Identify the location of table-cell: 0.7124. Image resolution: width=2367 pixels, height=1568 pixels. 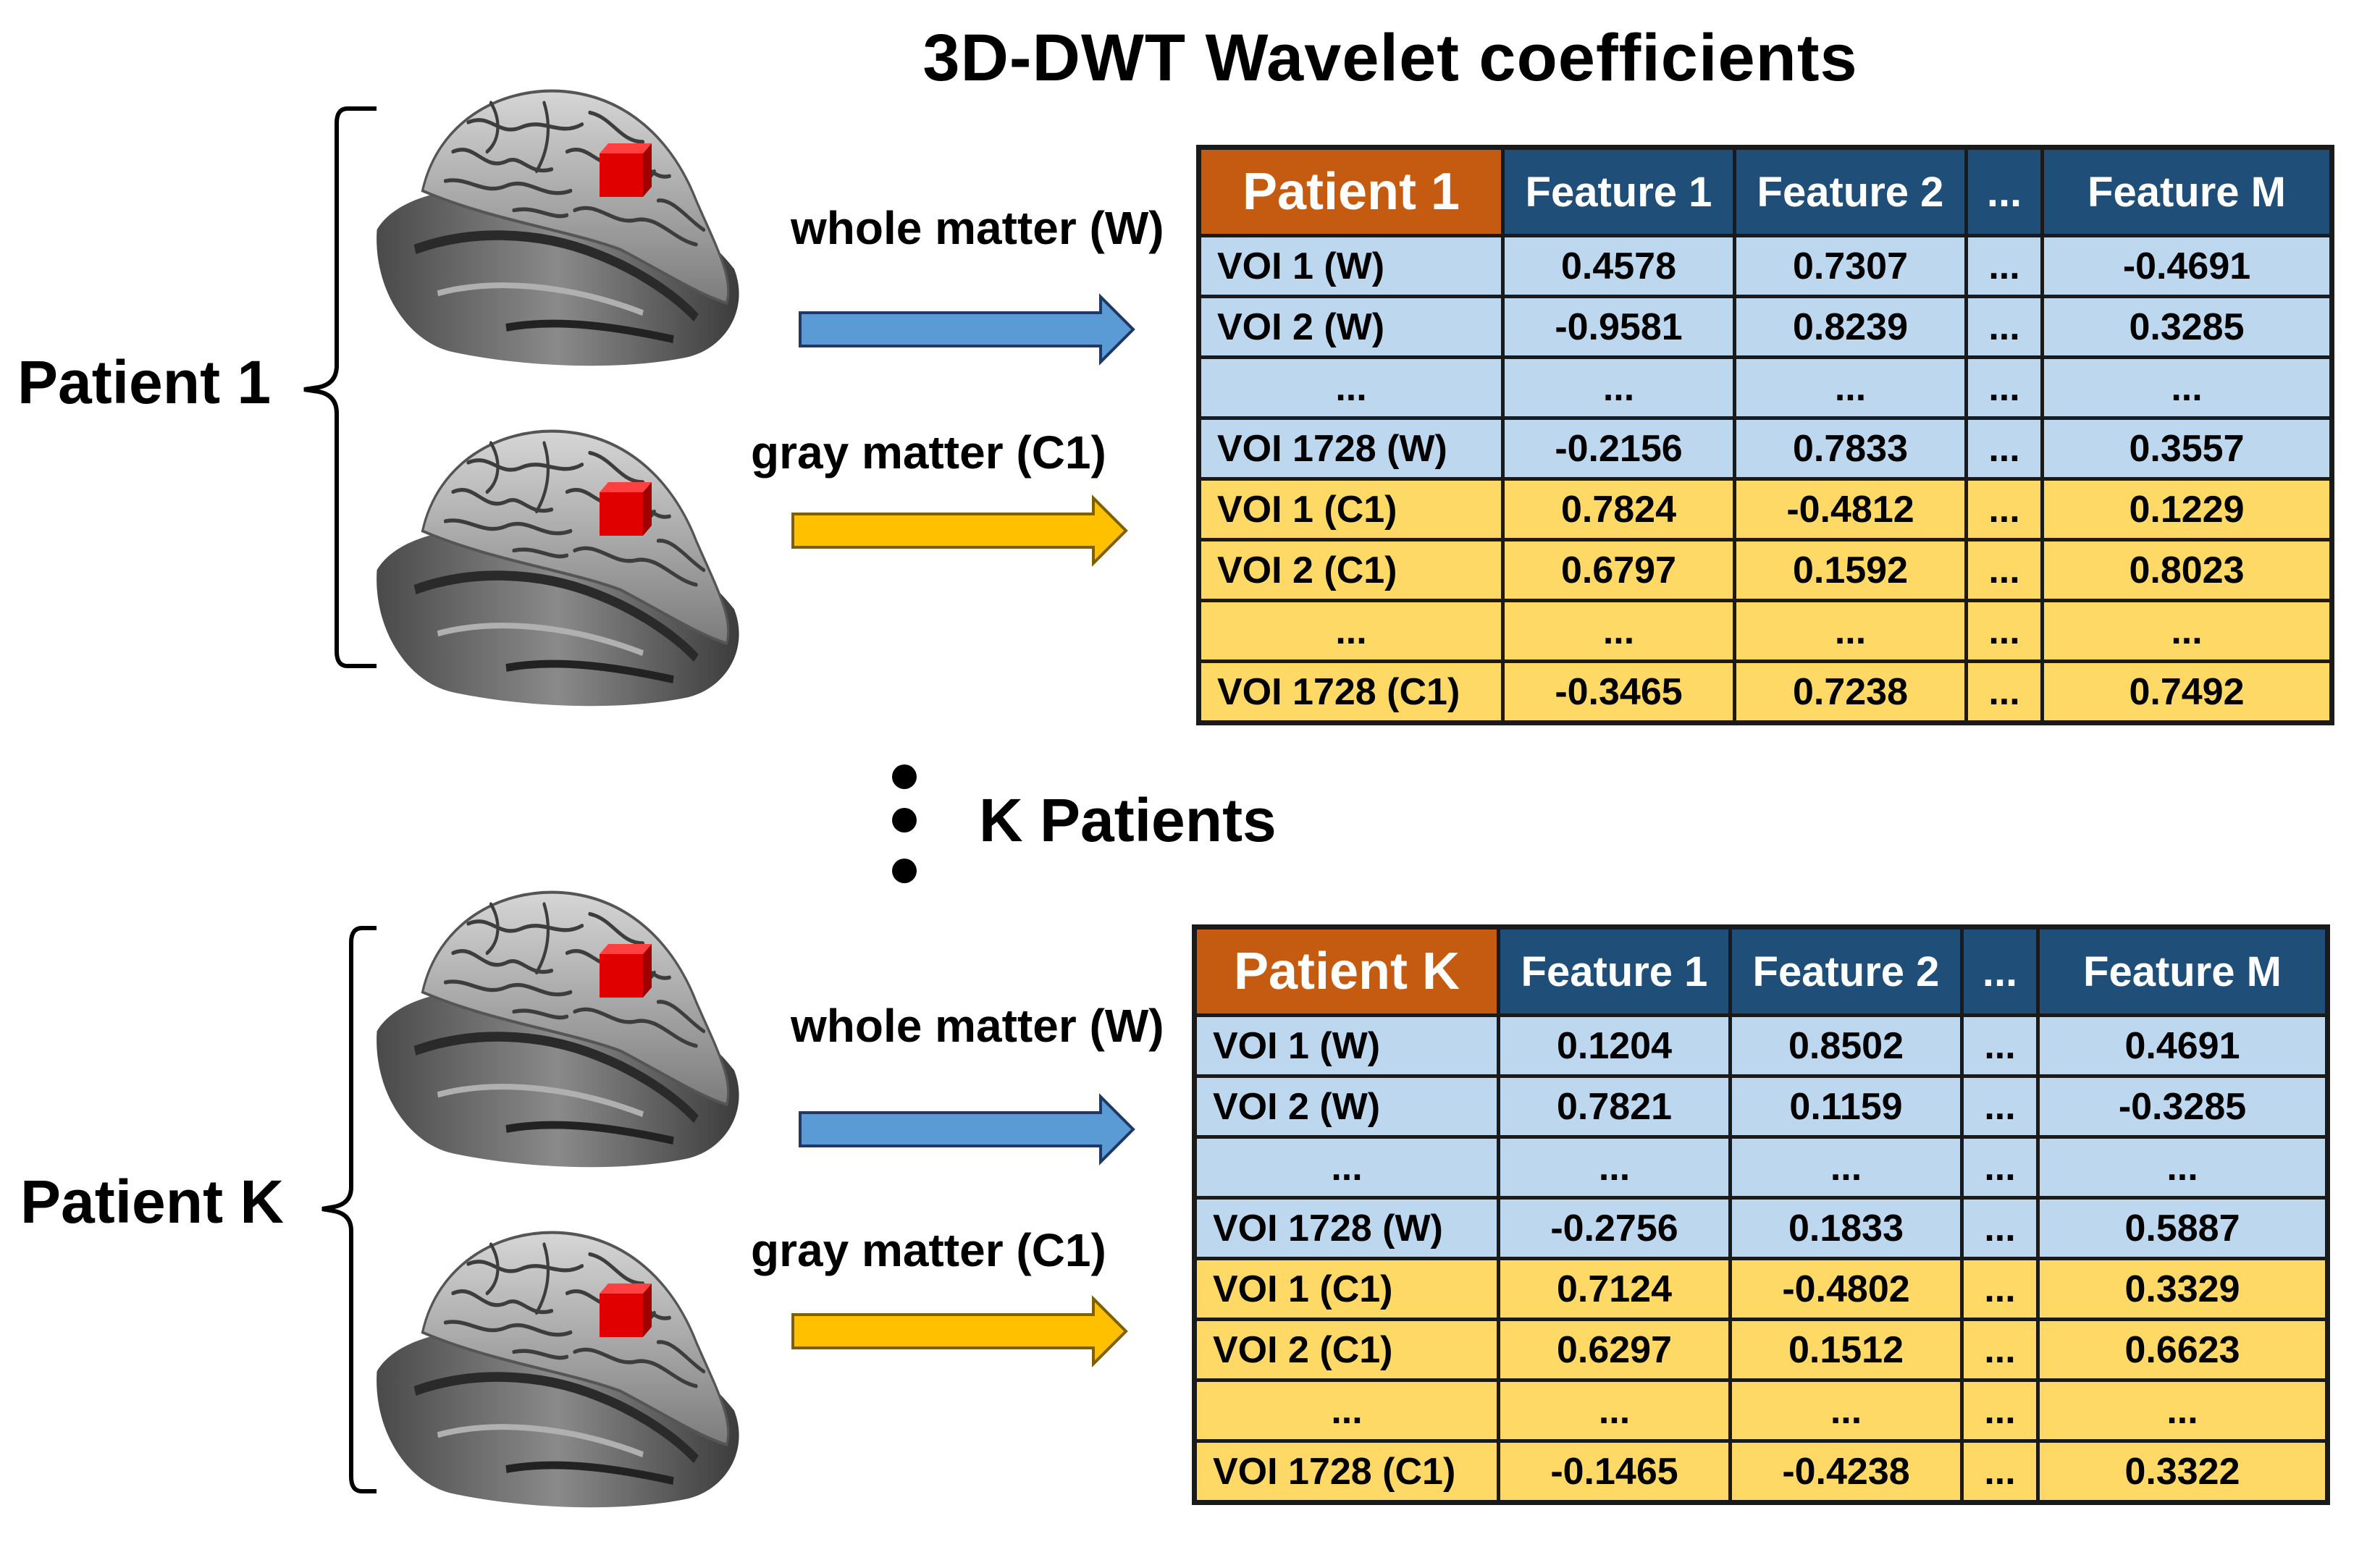
(1614, 1289).